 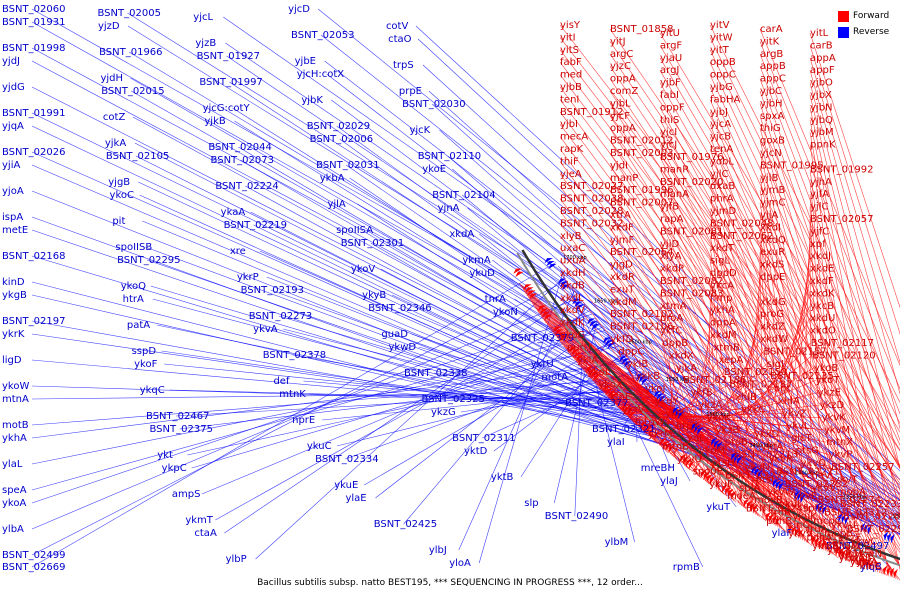 I want to click on forward-gene-label: xkdO, so click(x=823, y=331).